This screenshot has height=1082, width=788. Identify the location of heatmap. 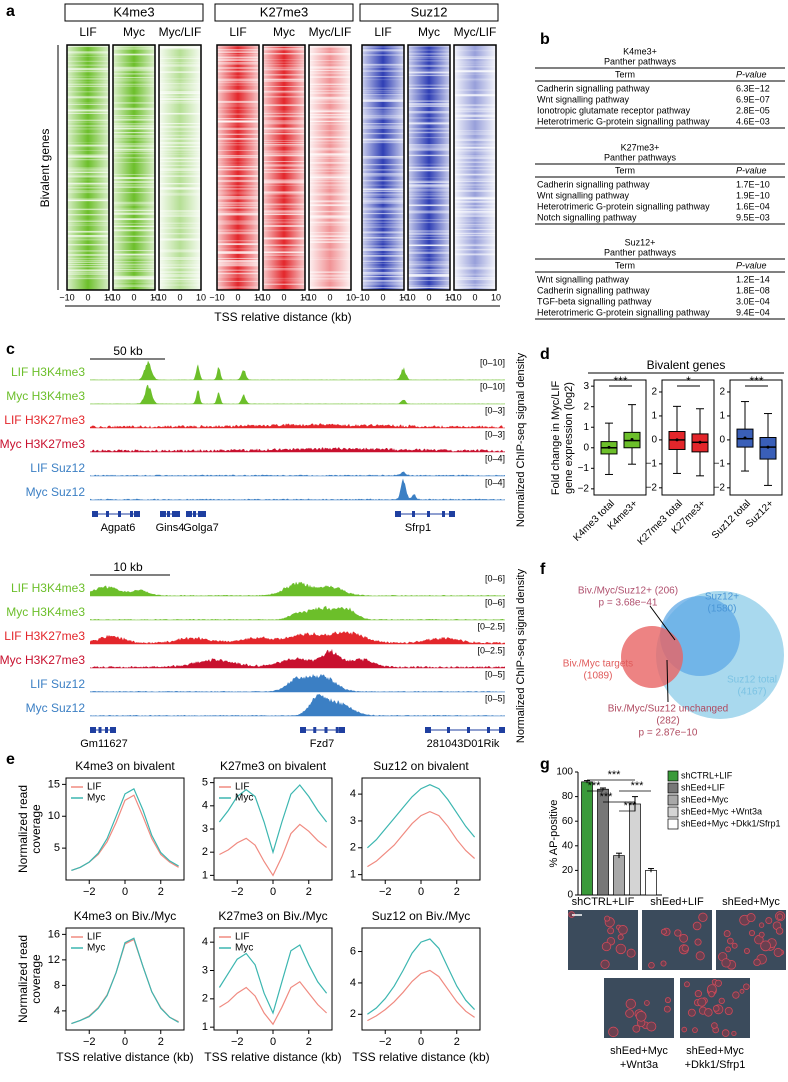
(238, 167).